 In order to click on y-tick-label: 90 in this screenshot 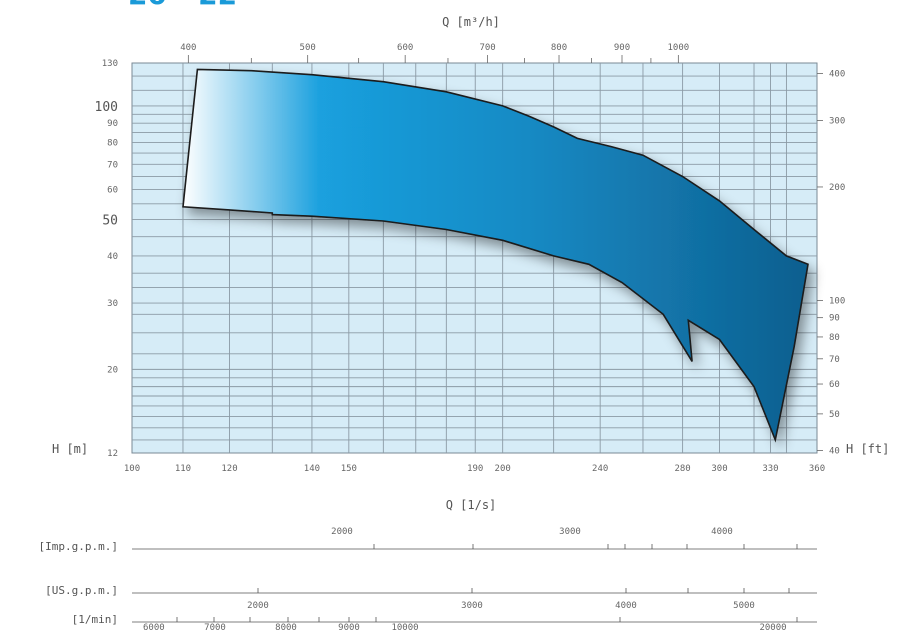, I will do `click(112, 124)`.